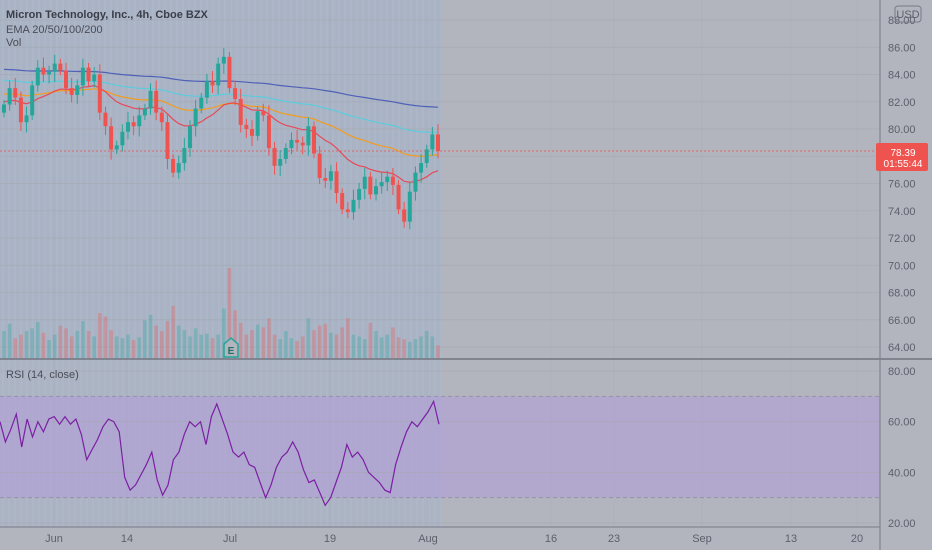 The height and width of the screenshot is (550, 932). Describe the element at coordinates (902, 48) in the screenshot. I see `price-tick-label: 86.00` at that location.